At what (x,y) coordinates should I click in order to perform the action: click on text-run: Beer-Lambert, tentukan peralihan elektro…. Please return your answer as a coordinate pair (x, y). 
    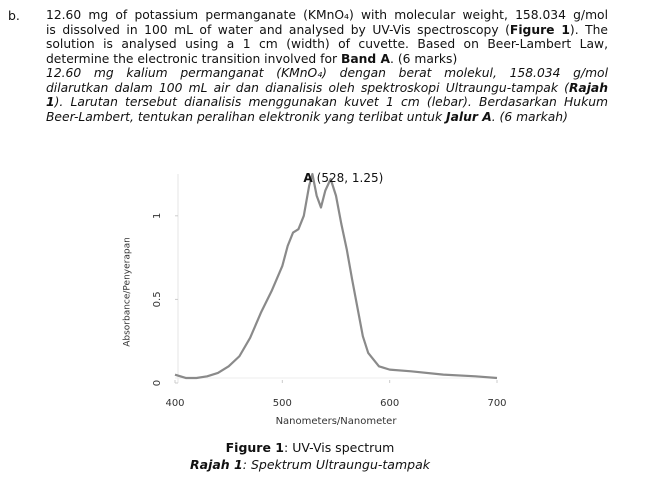
    Looking at the image, I should click on (246, 116).